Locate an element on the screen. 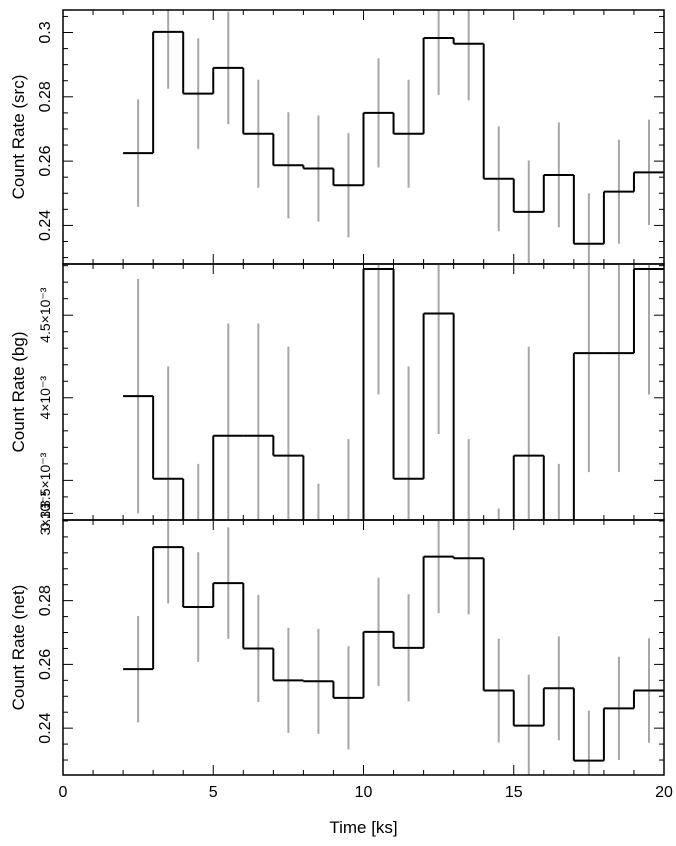  y-axis-label-net: Count Rate (net) is located at coordinates (18, 648).